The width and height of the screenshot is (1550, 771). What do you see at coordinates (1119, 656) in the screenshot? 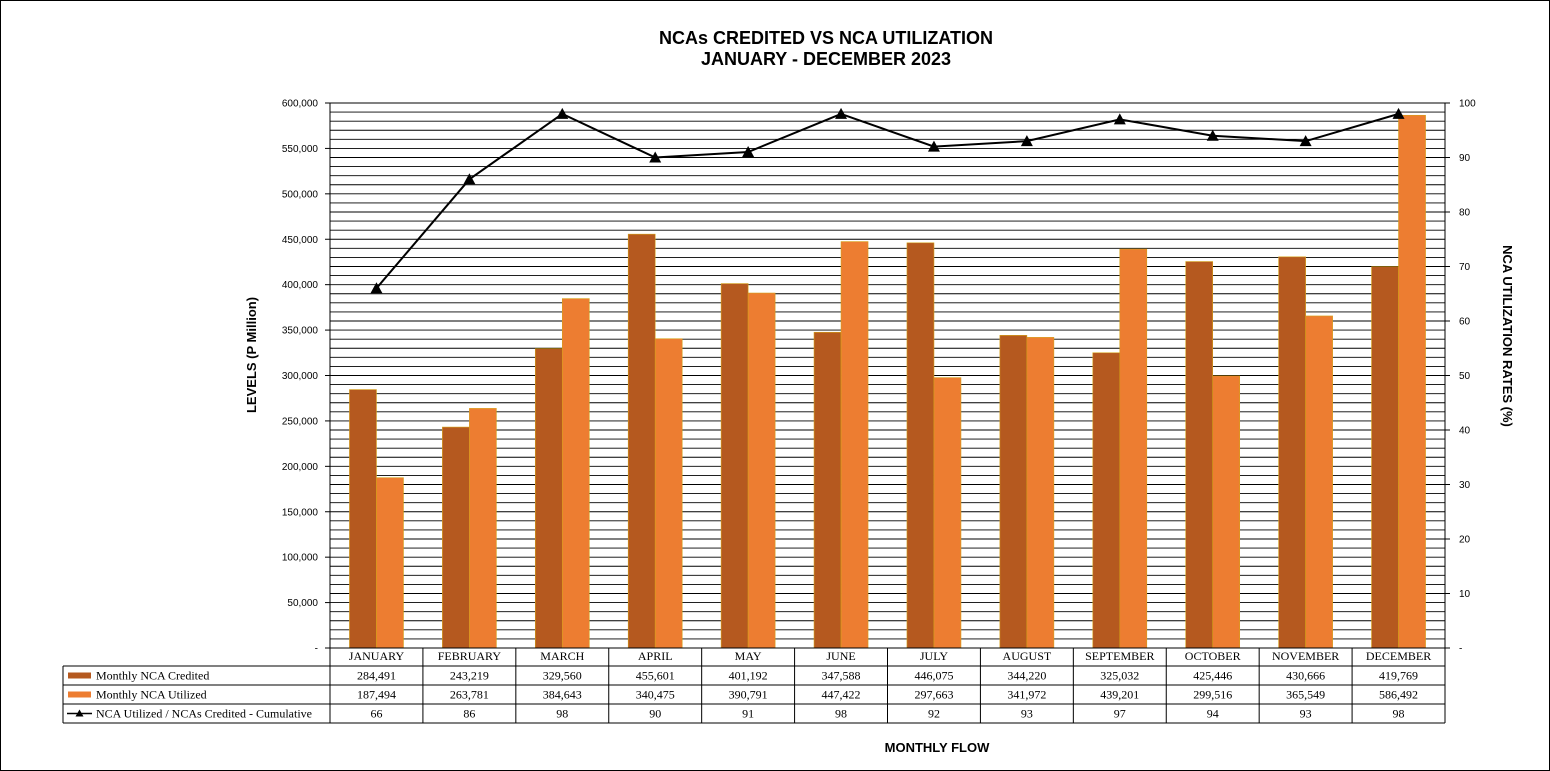
I see `category-label: SEPTEMBER` at bounding box center [1119, 656].